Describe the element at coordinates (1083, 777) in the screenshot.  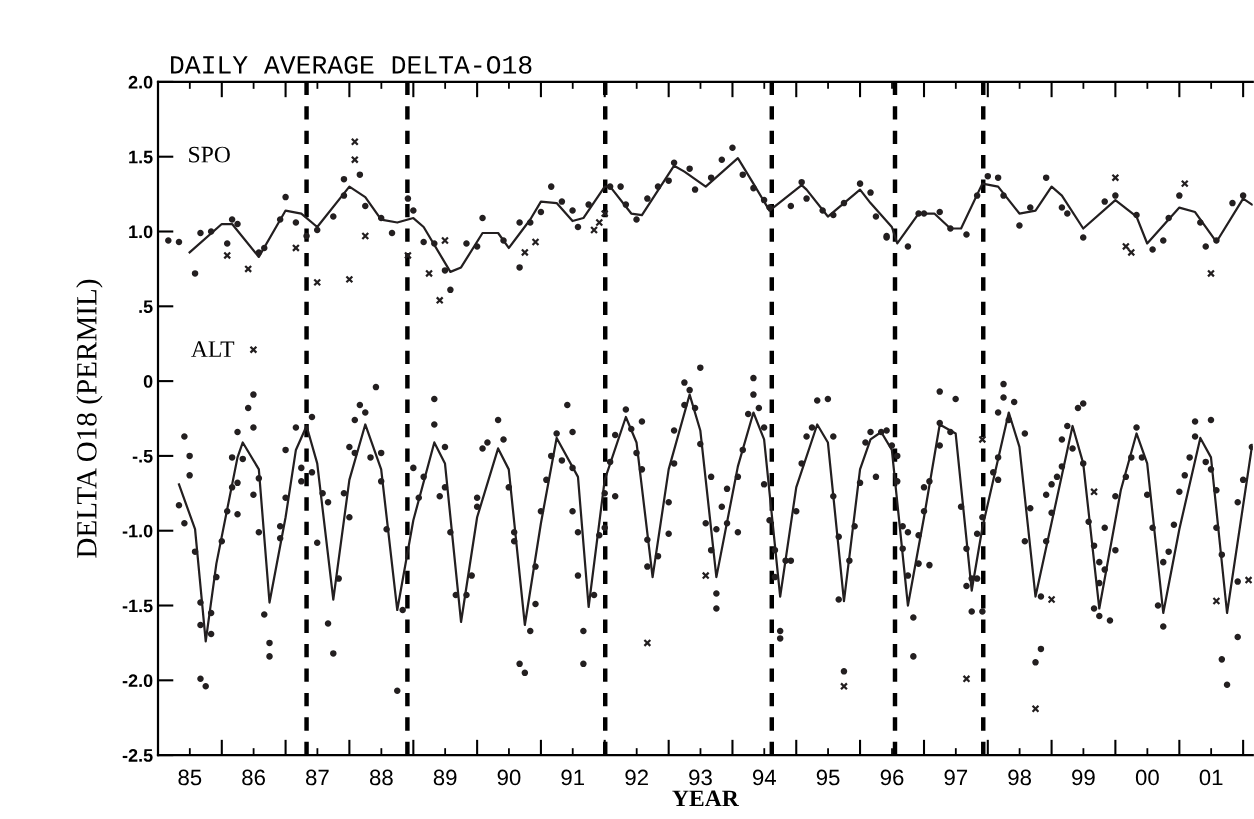
I see `x-tick-label: 99` at that location.